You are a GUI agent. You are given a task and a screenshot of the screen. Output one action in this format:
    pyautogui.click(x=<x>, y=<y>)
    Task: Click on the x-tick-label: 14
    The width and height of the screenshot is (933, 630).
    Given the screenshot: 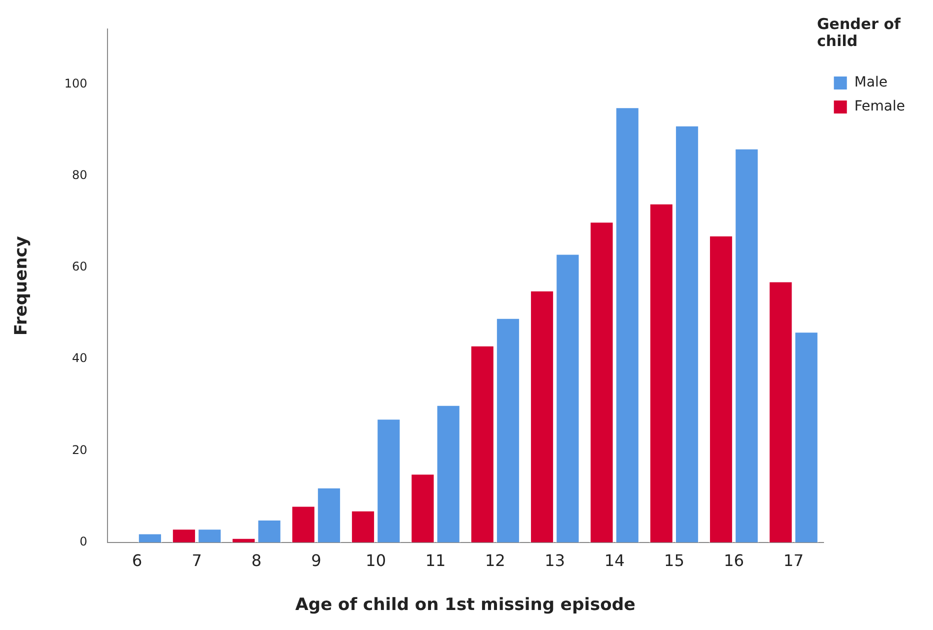 What is the action you would take?
    pyautogui.click(x=614, y=560)
    